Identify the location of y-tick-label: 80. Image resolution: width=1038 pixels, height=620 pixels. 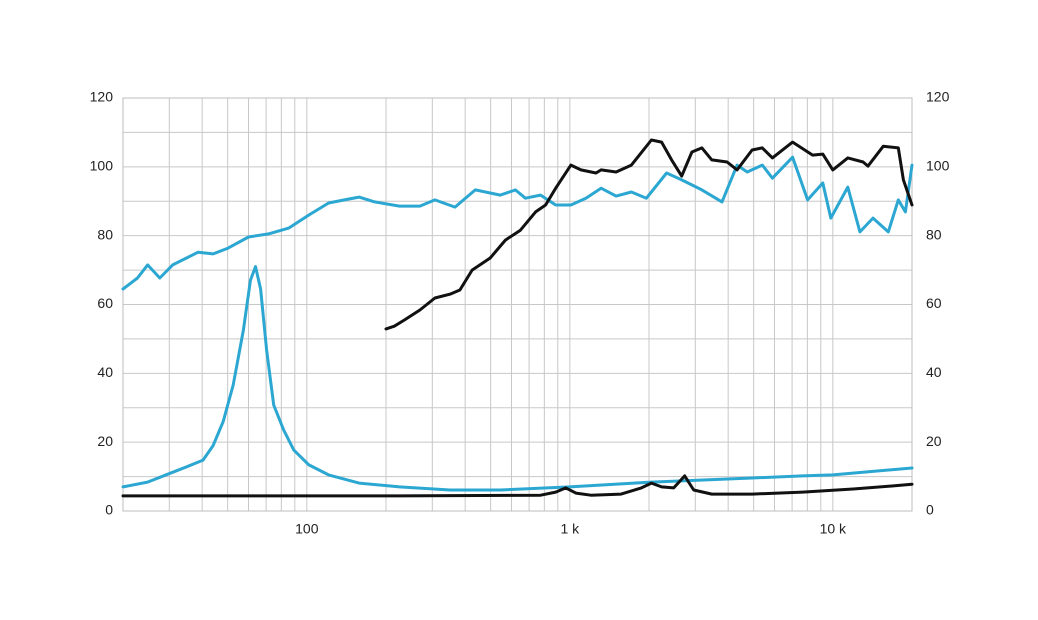
(105, 234).